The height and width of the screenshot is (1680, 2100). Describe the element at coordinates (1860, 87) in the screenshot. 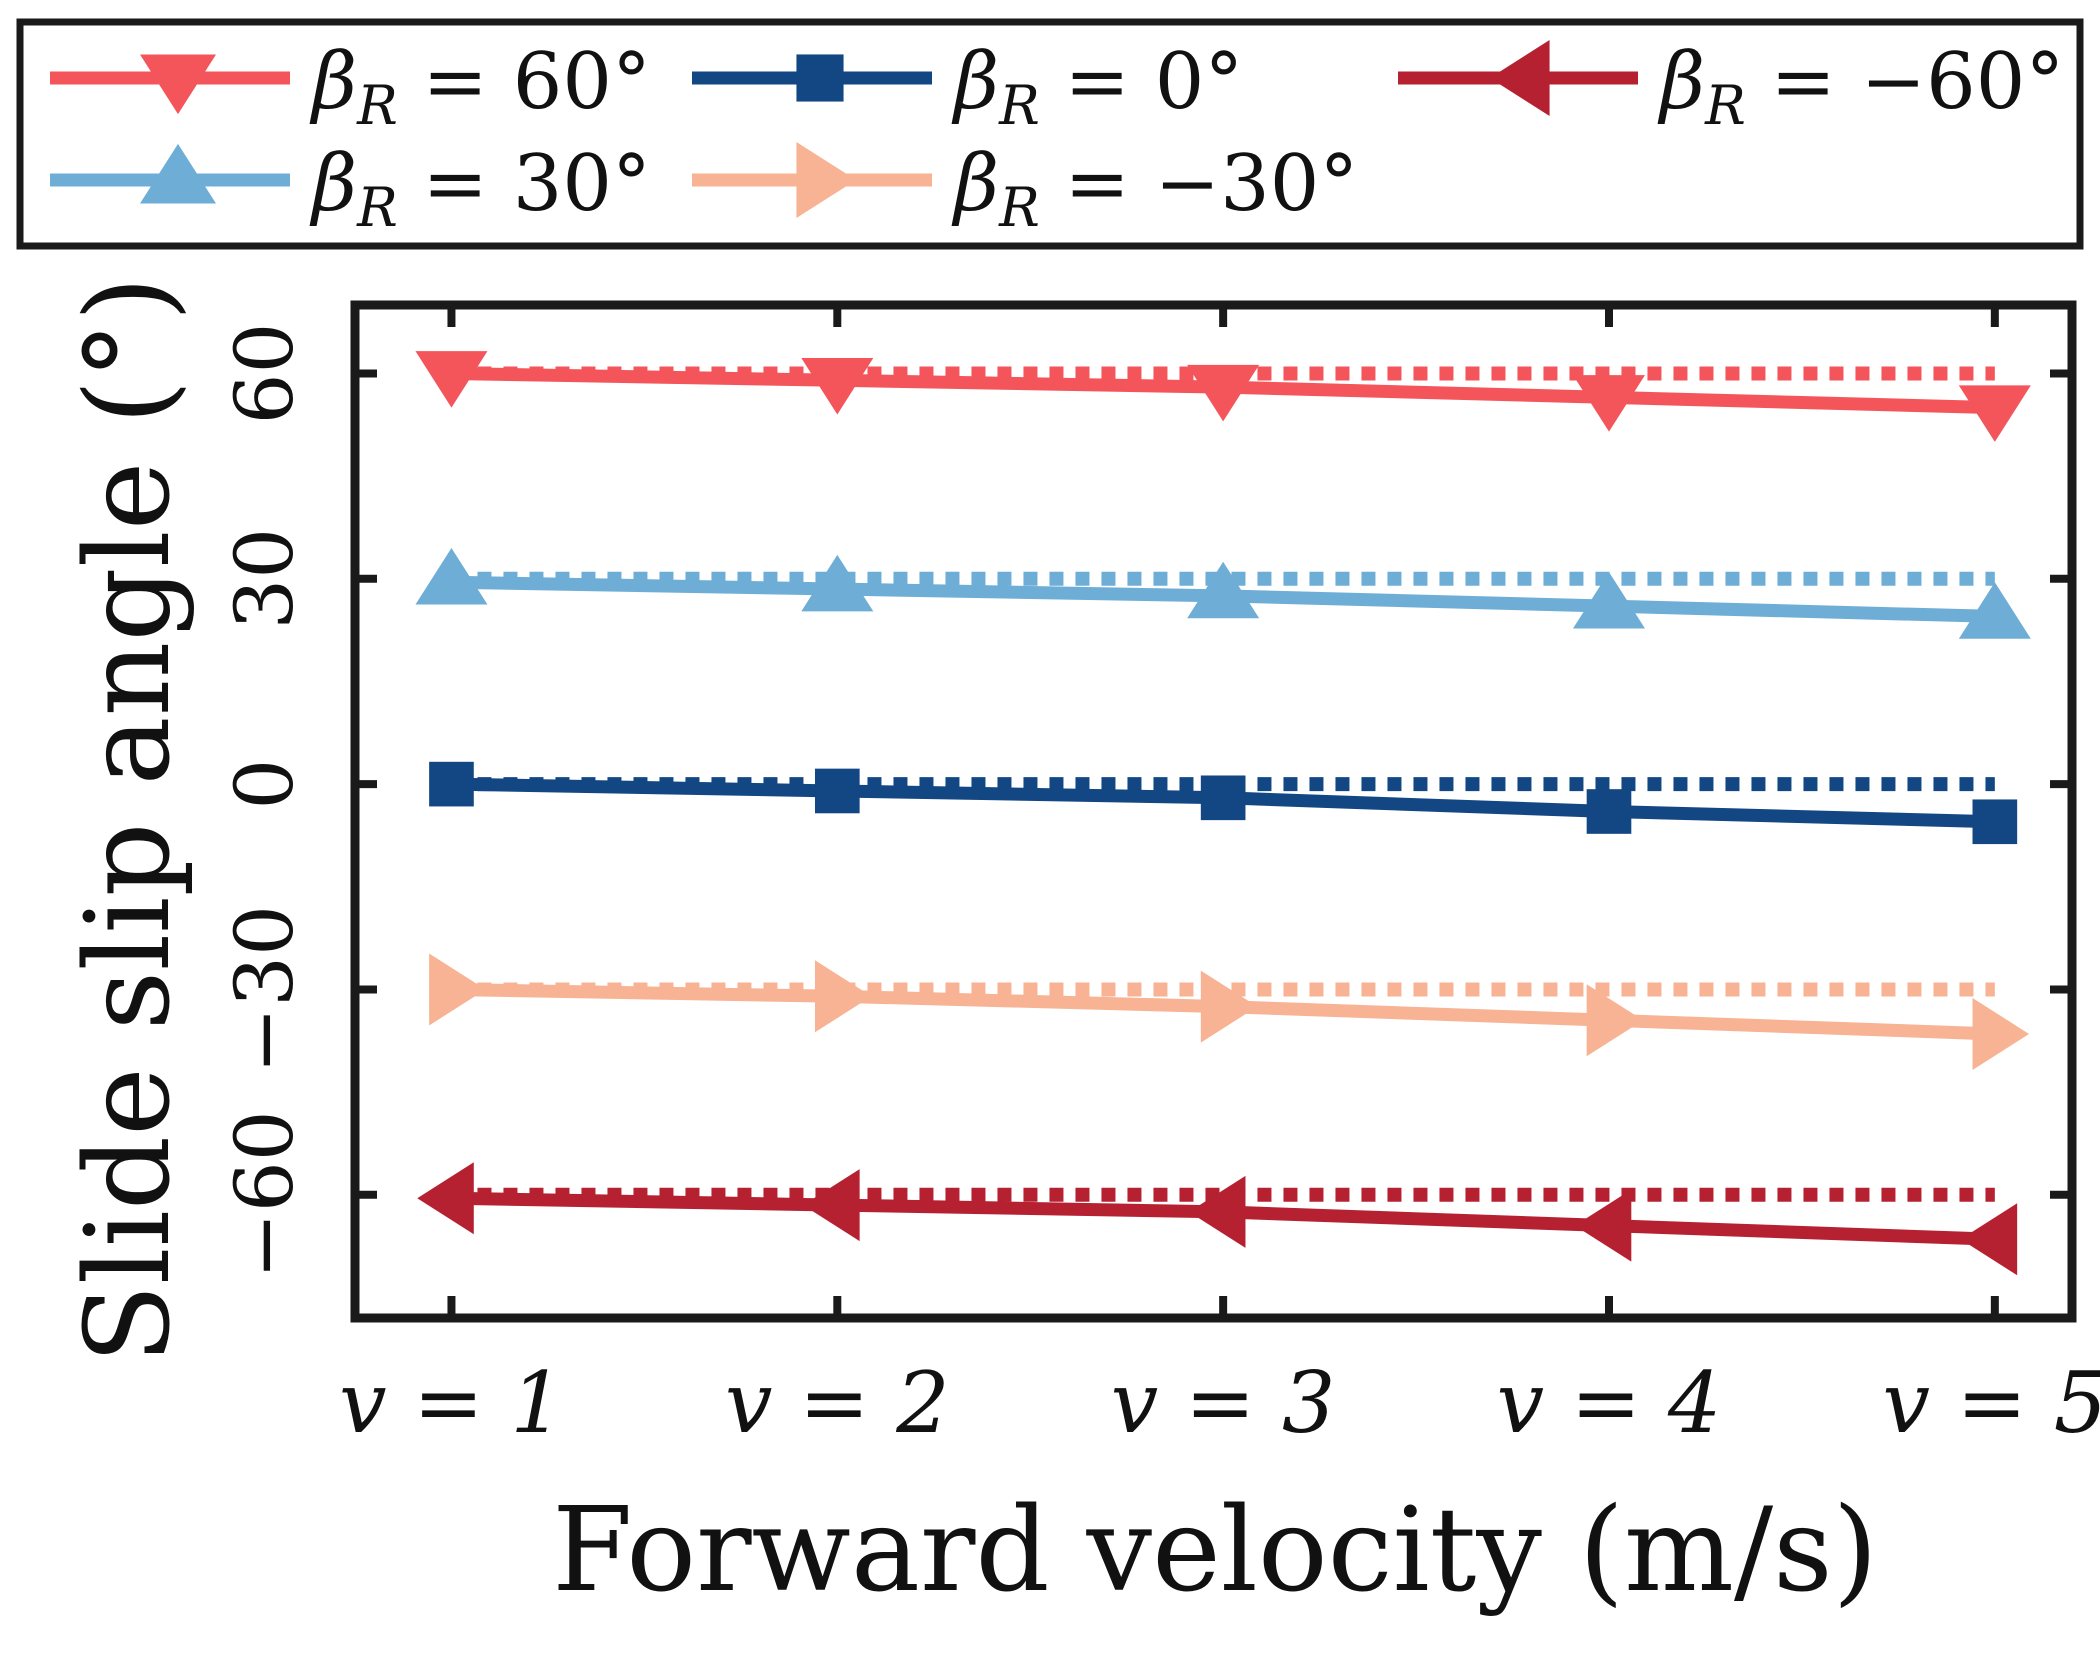

I see `legend-label: βR = −60°` at that location.